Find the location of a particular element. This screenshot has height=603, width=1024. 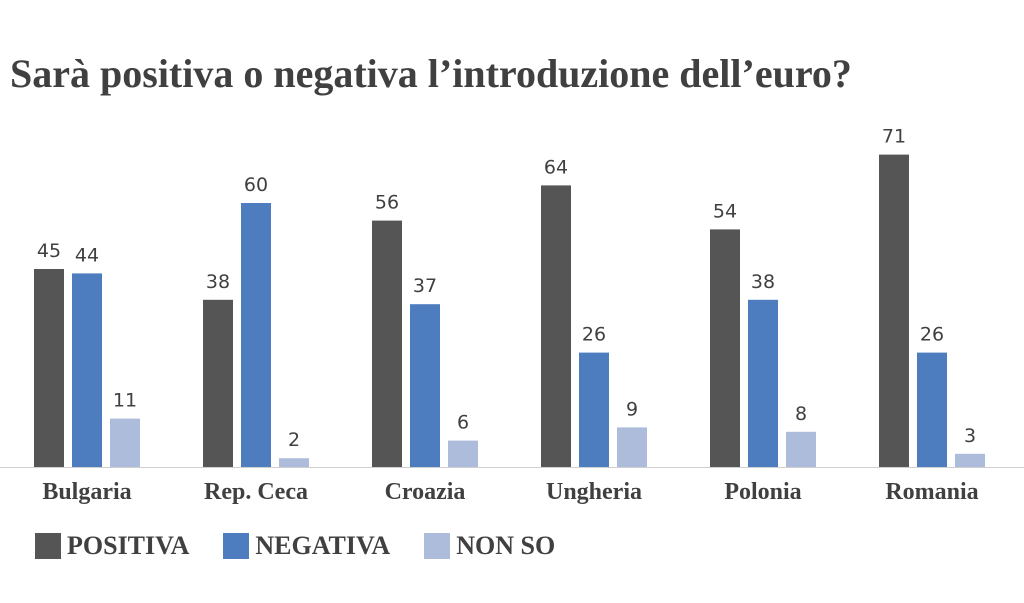

legend: POSITIVA NEGATIVA NON SO is located at coordinates (312, 546).